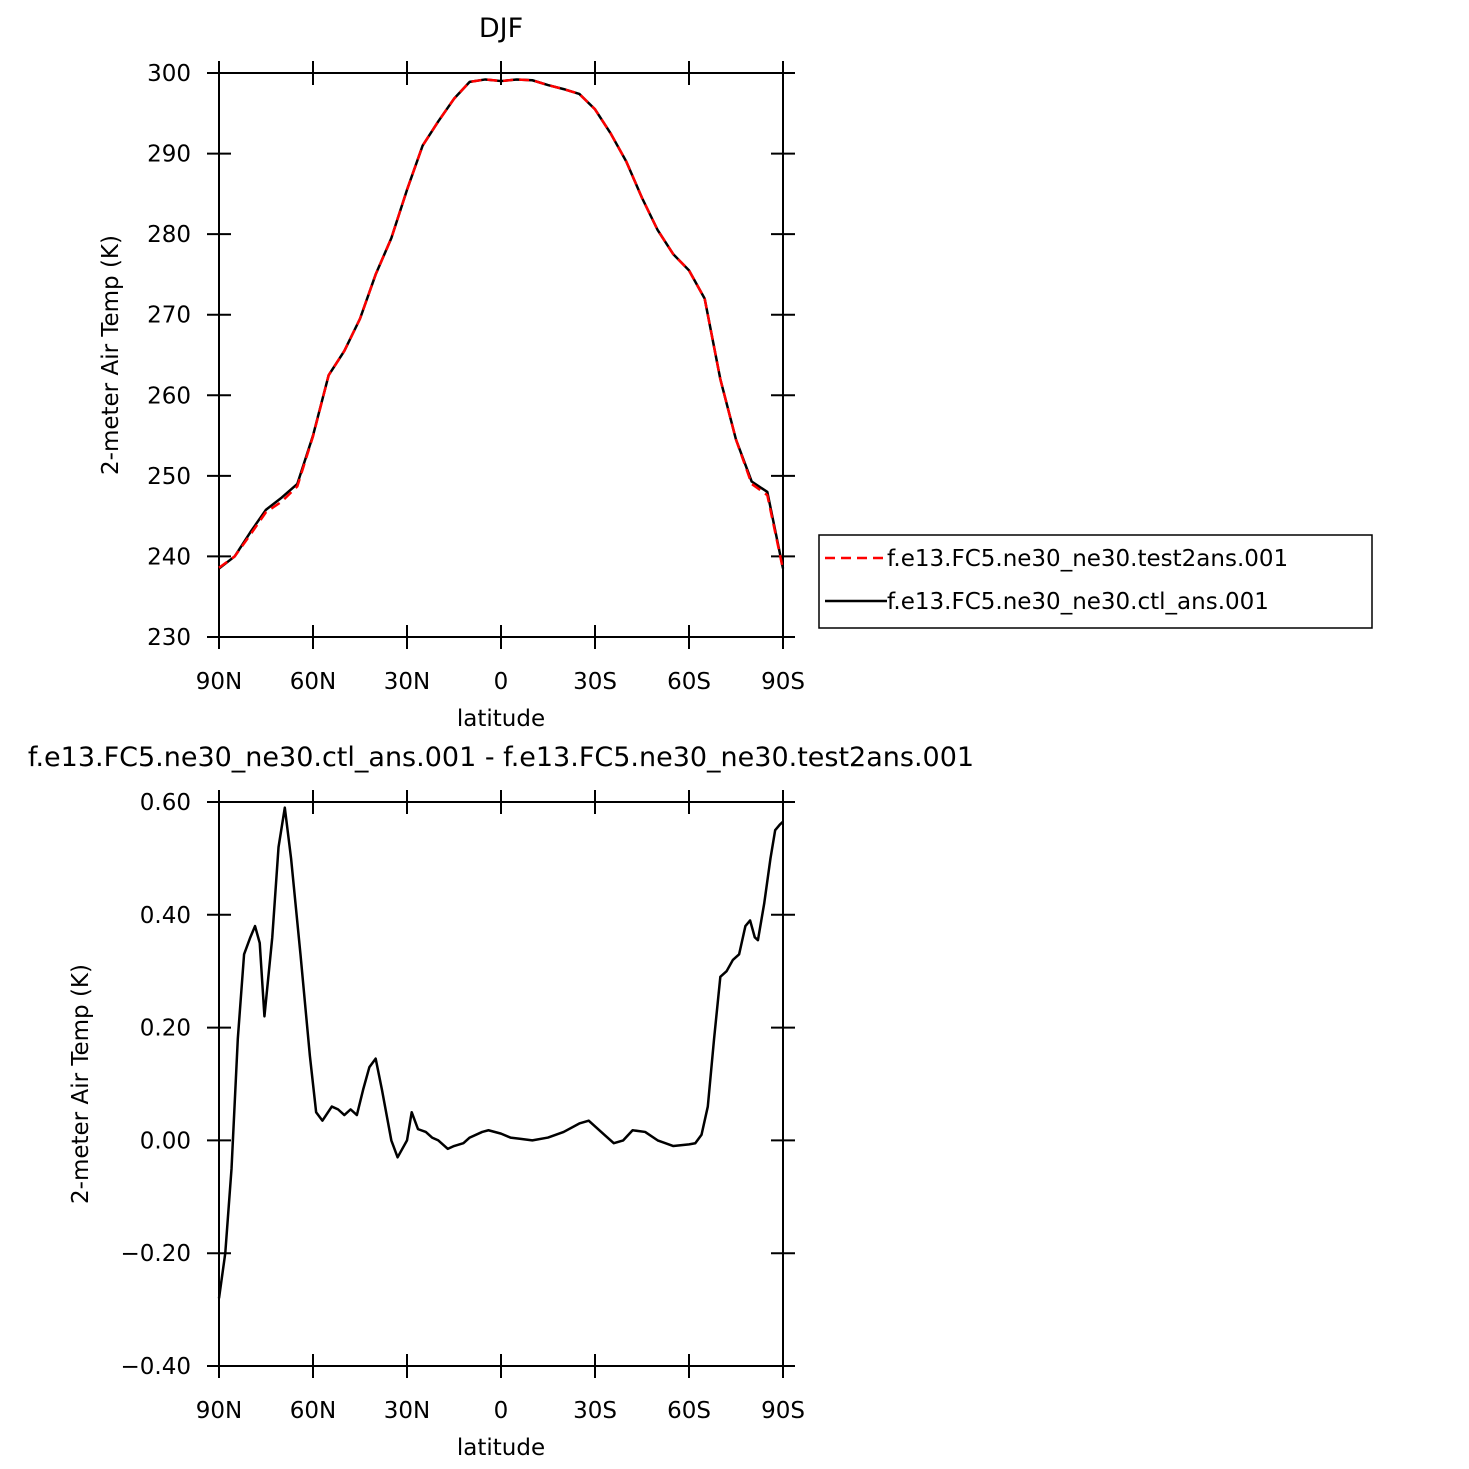  What do you see at coordinates (169, 477) in the screenshot?
I see `y-tick-label: 250` at bounding box center [169, 477].